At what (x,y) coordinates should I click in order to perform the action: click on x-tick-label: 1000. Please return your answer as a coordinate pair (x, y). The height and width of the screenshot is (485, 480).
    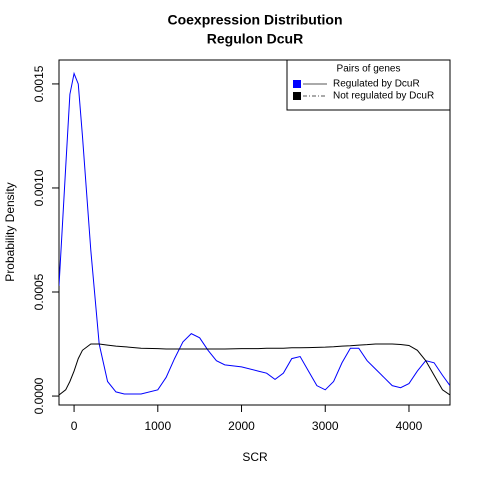
    Looking at the image, I should click on (157, 426).